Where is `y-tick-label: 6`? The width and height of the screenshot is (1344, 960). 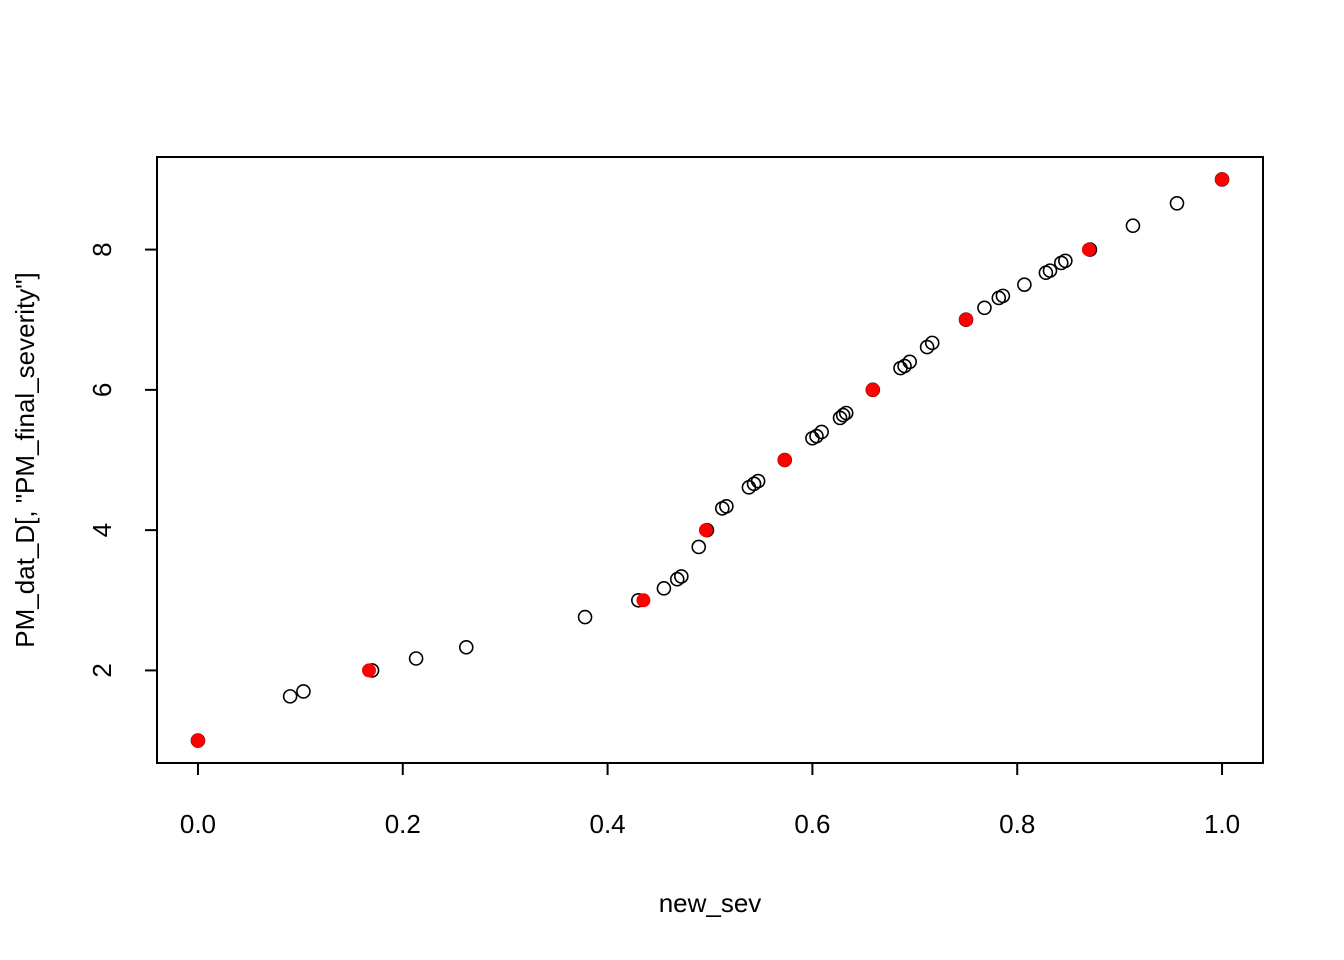
y-tick-label: 6 is located at coordinates (102, 390).